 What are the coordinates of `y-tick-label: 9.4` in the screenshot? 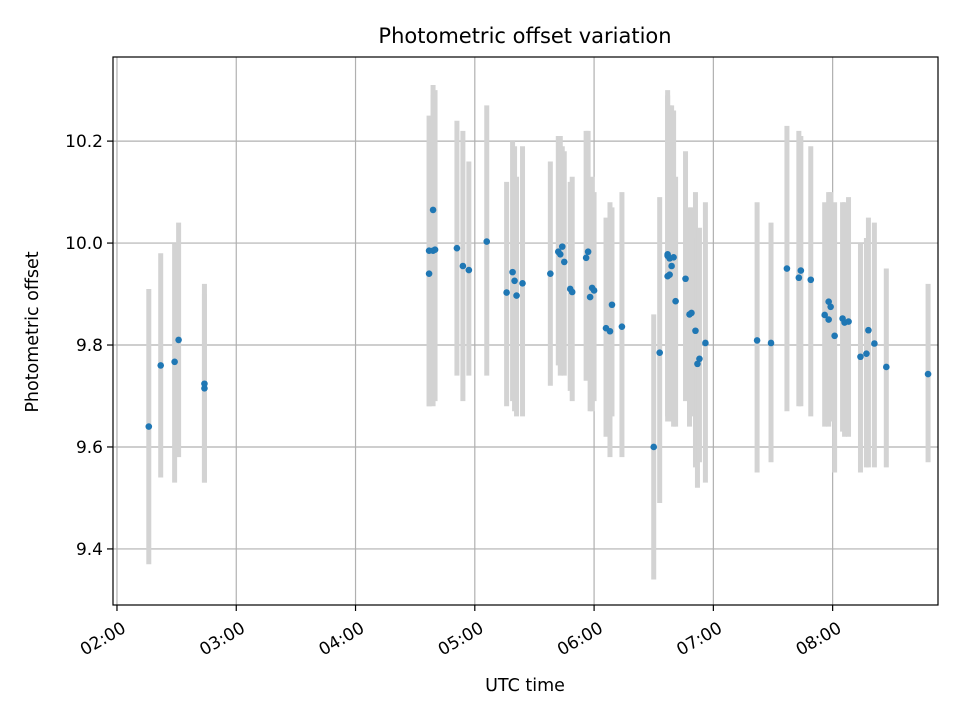 It's located at (89, 550).